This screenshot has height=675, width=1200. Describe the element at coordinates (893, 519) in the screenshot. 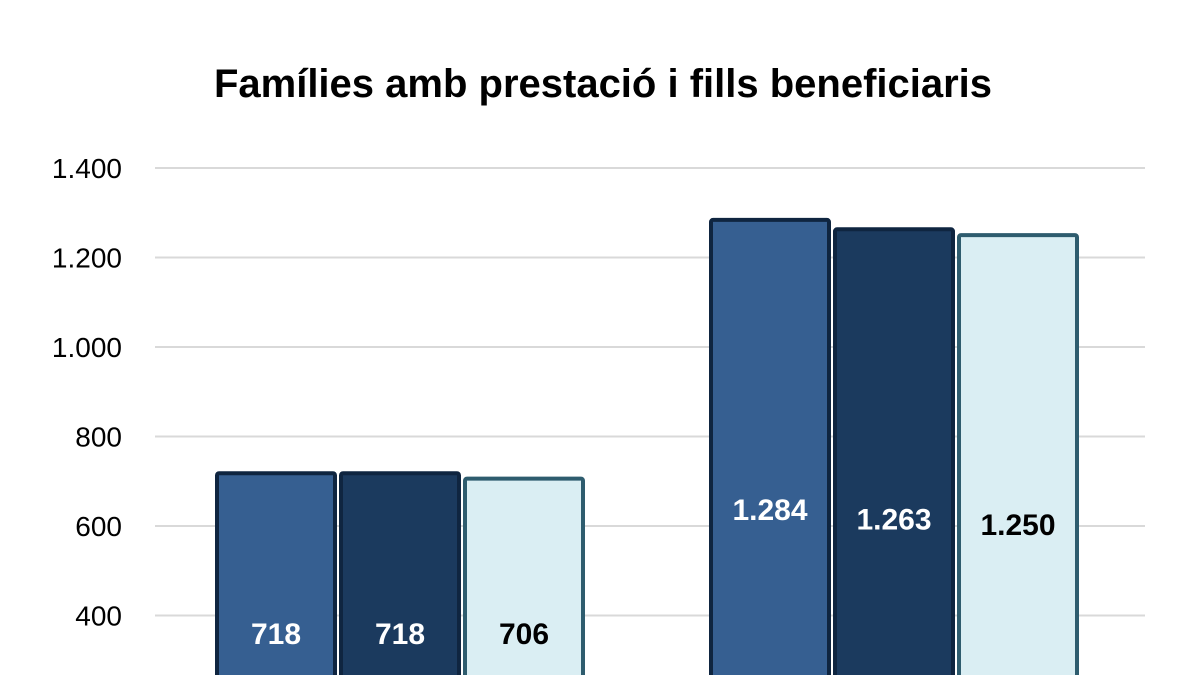

I see `data-label: 1.263` at that location.